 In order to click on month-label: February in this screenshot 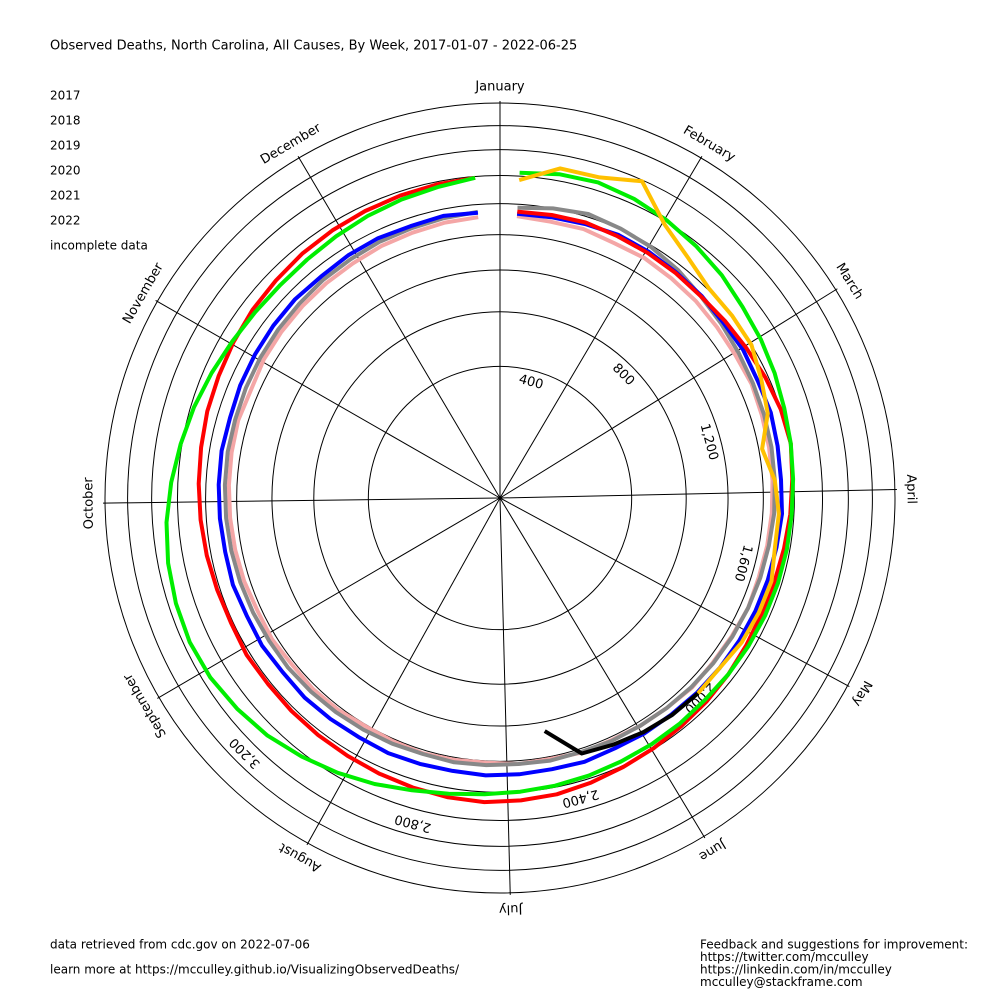, I will do `click(708, 144)`.